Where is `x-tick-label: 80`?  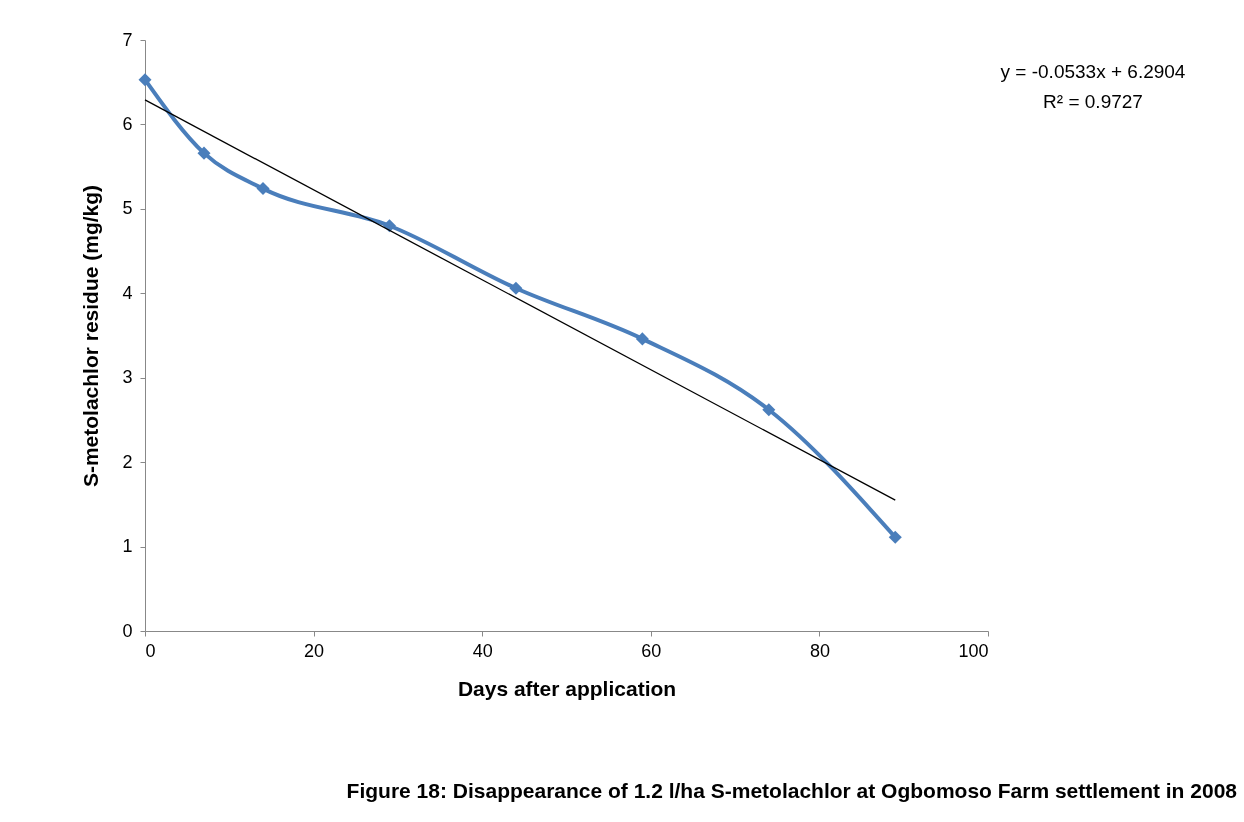 x-tick-label: 80 is located at coordinates (819, 650).